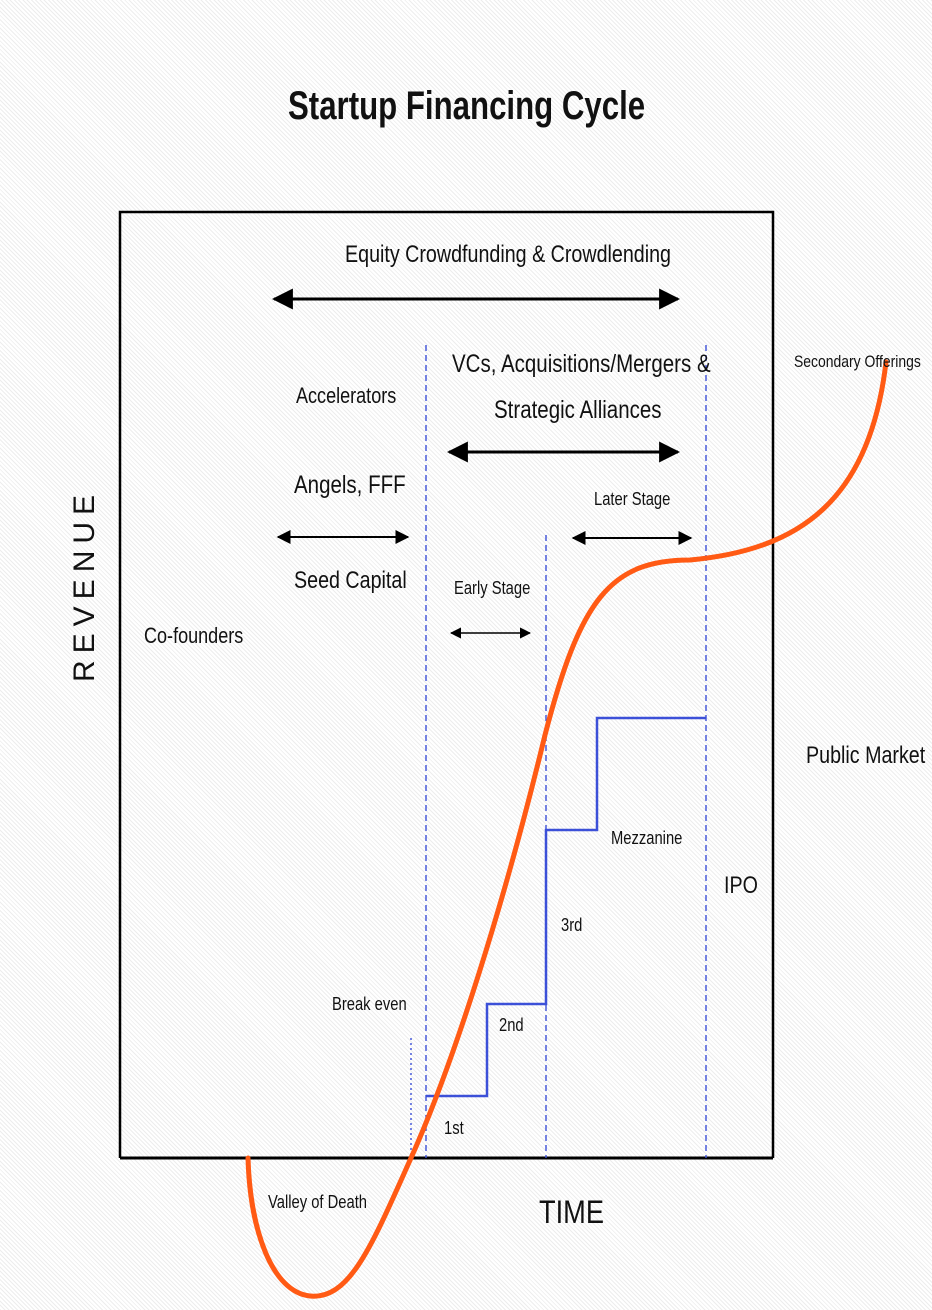 The image size is (932, 1310). Describe the element at coordinates (318, 1202) in the screenshot. I see `label-valley-of-death: Valley of Death` at that location.